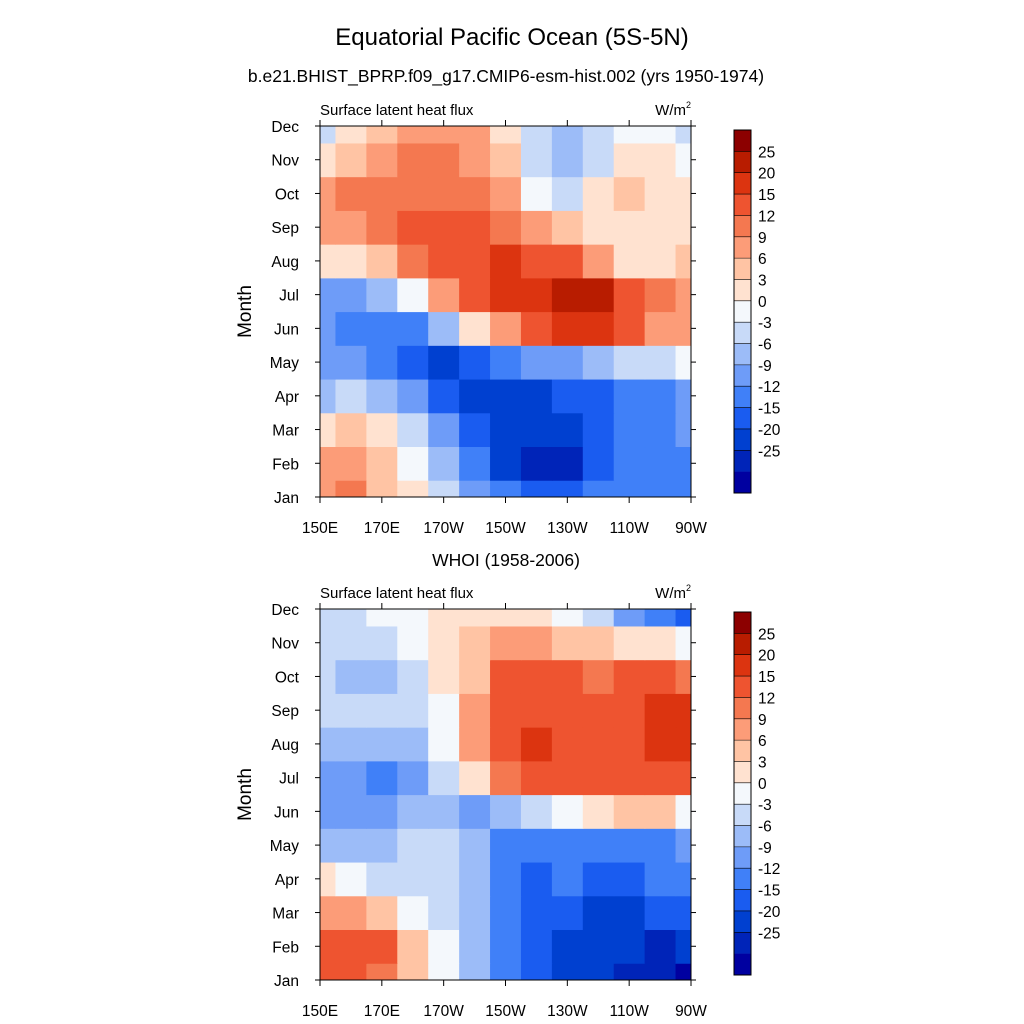  Describe the element at coordinates (742, 311) in the screenshot. I see `colorbar-frame` at that location.